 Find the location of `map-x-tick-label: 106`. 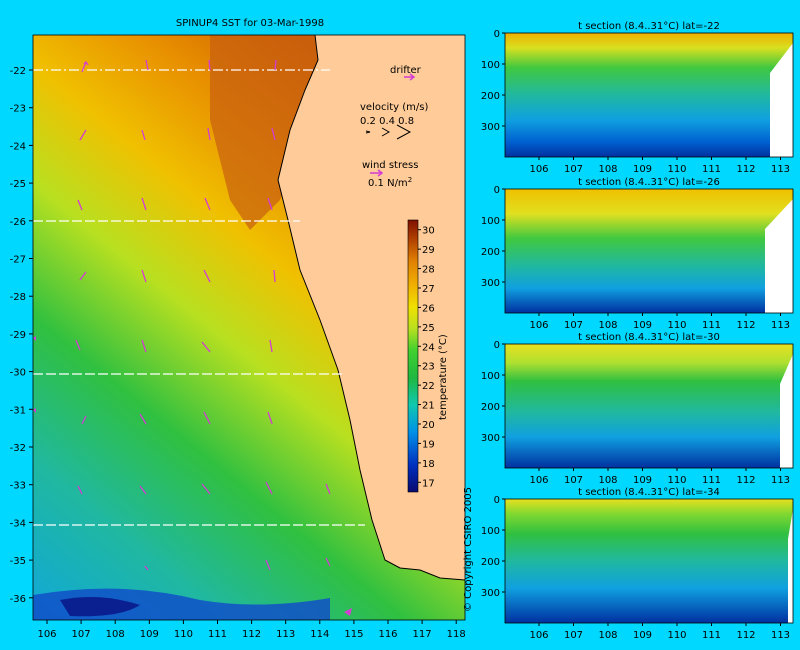

map-x-tick-label: 106 is located at coordinates (46, 634).